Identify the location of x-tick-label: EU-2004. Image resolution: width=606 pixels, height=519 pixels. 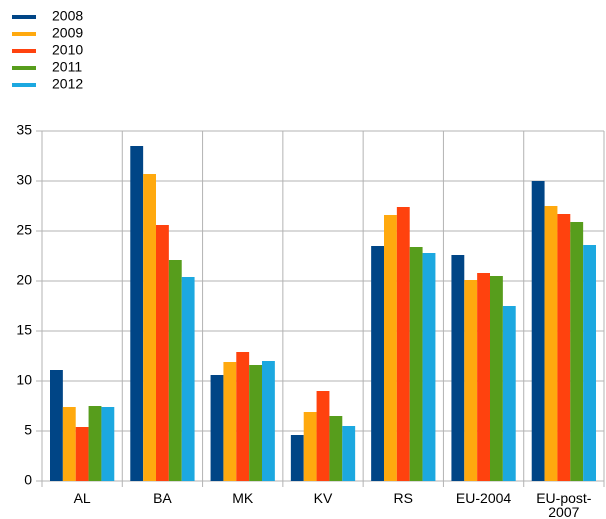
(483, 498).